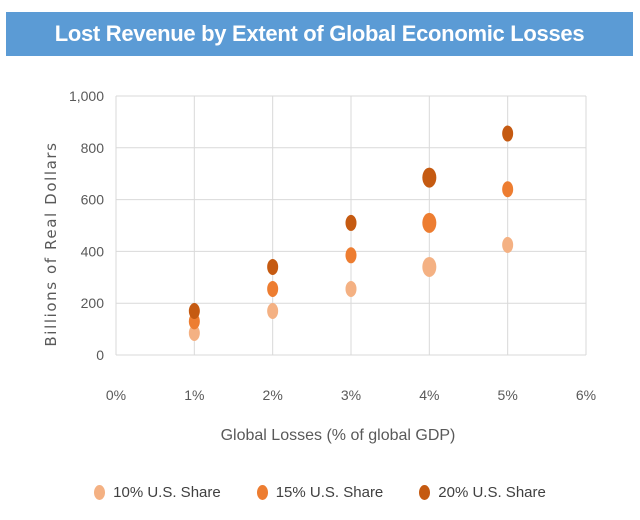 This screenshot has height=520, width=640. Describe the element at coordinates (93, 148) in the screenshot. I see `y-tick-label: 800` at that location.